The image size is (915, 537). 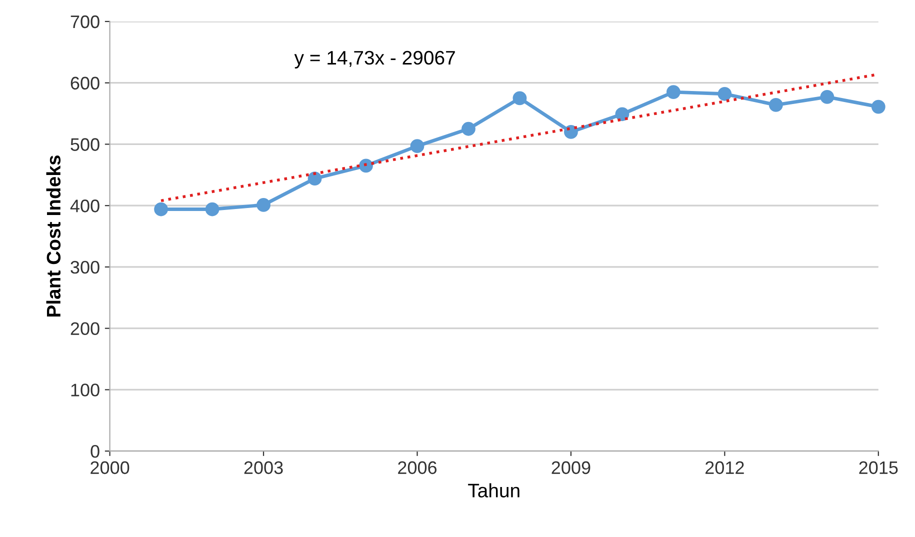 I want to click on x-tick-label: 2015, so click(x=878, y=467).